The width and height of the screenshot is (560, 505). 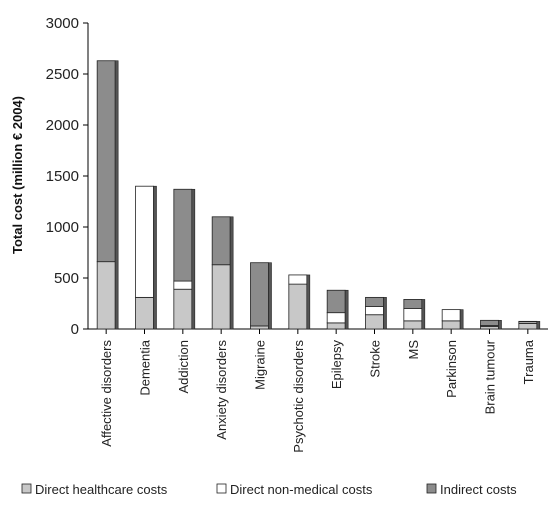 What do you see at coordinates (62, 227) in the screenshot?
I see `y-tick-label: 1000` at bounding box center [62, 227].